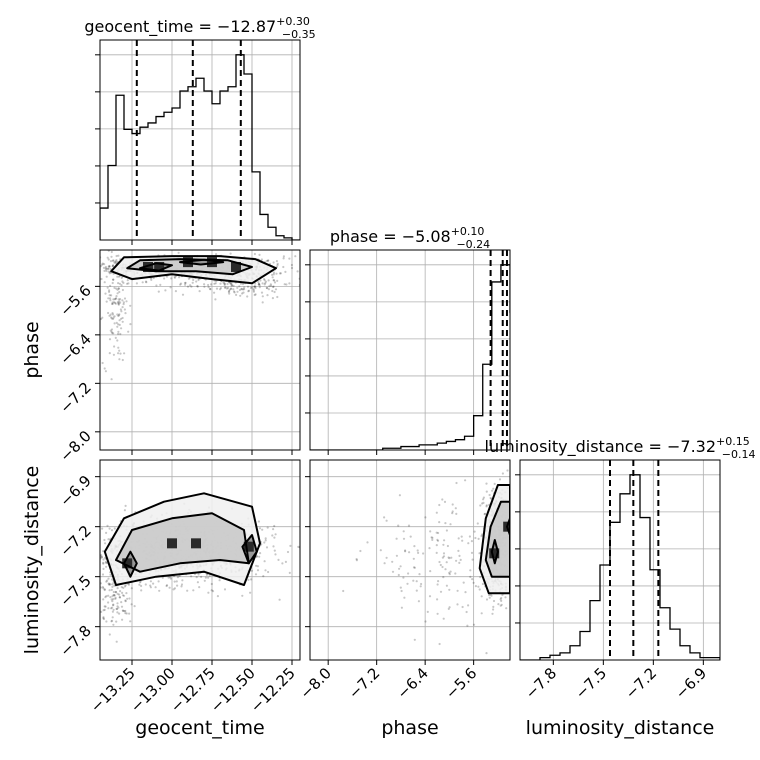 This screenshot has height=760, width=760. What do you see at coordinates (199, 728) in the screenshot?
I see `x-axis-title-geocent_time: geocent_time` at bounding box center [199, 728].